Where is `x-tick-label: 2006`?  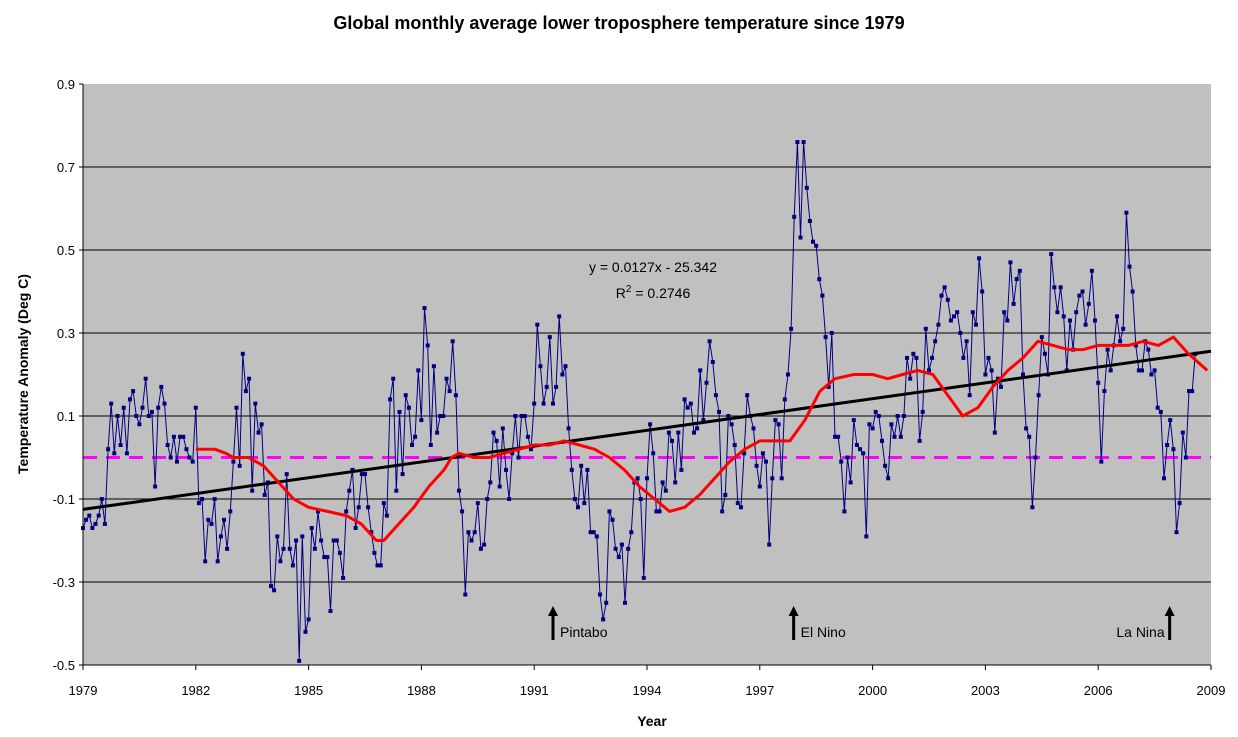
x-tick-label: 2006 is located at coordinates (1098, 690).